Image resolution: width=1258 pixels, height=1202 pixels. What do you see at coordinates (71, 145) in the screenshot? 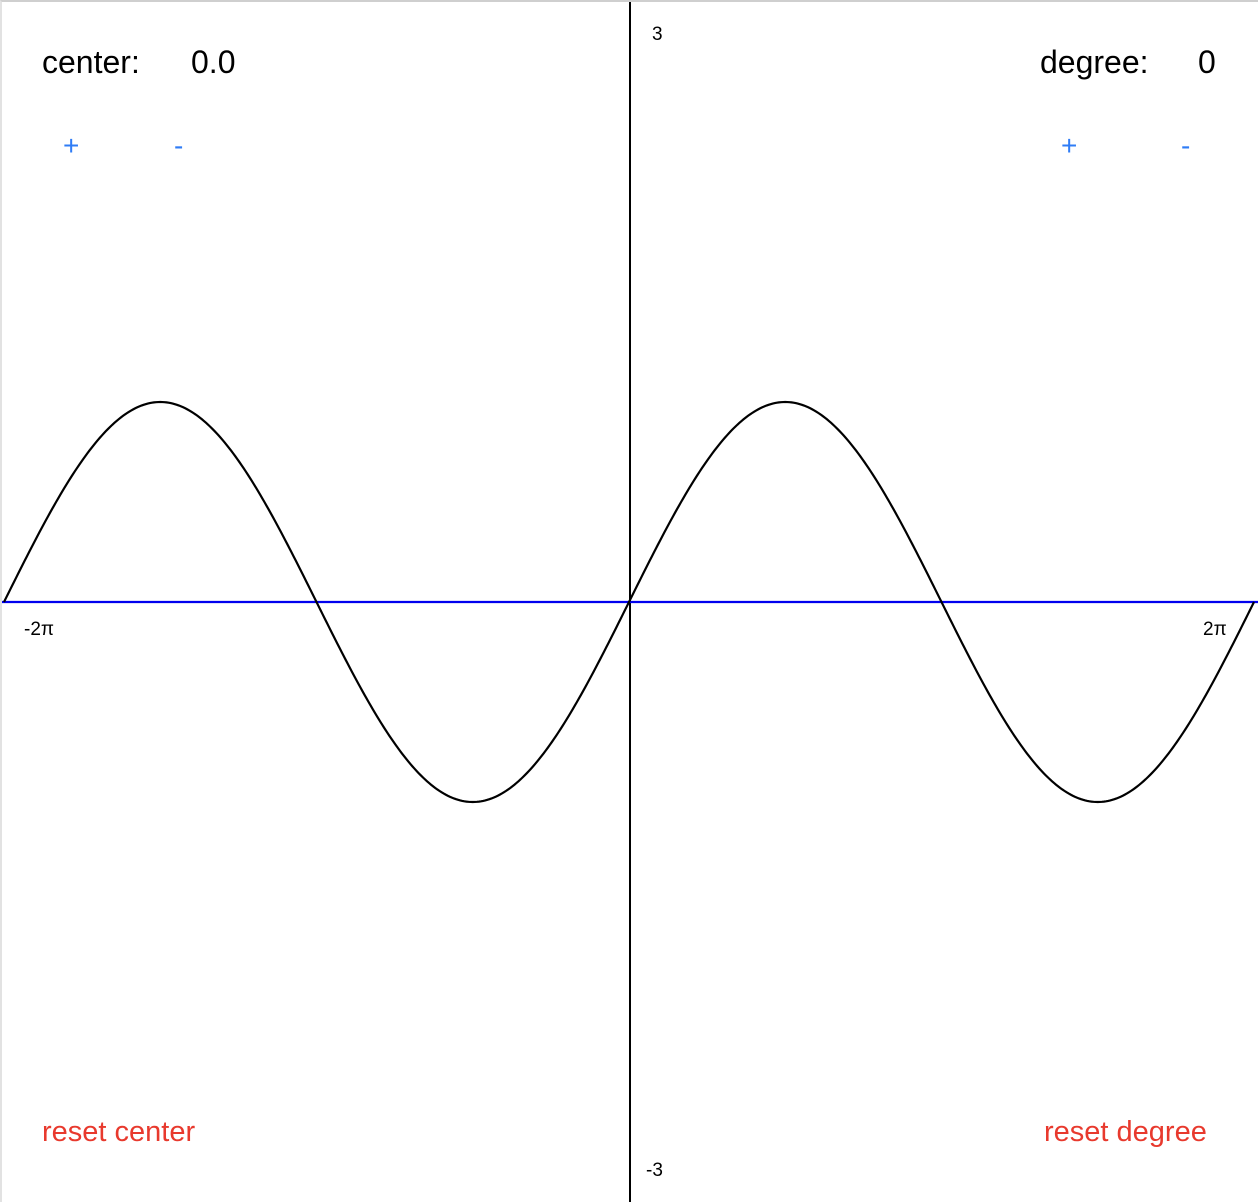
I see `center-increment-button: +` at bounding box center [71, 145].